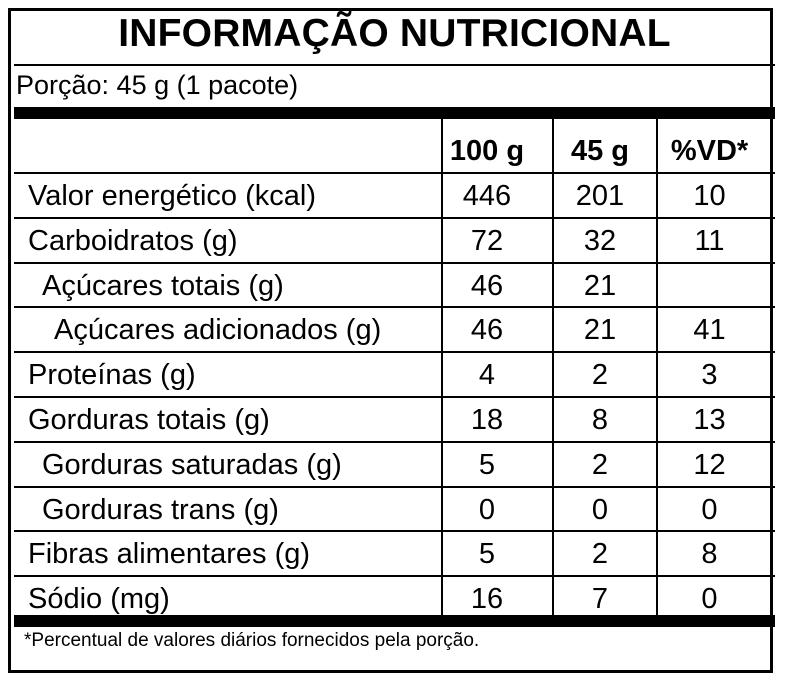 This screenshot has height=685, width=789. Describe the element at coordinates (394, 598) in the screenshot. I see `table-row: Sódio (mg) 16 7 0` at that location.